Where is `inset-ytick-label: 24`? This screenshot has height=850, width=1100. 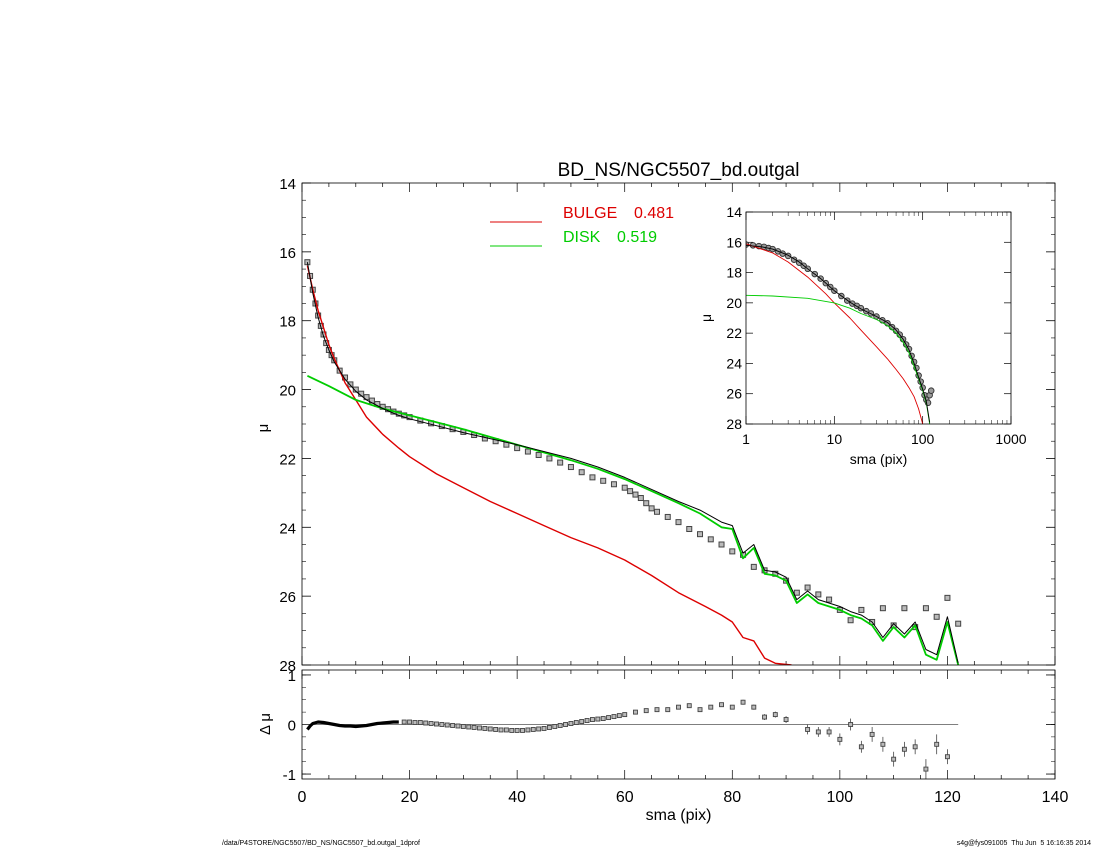 inset-ytick-label: 24 is located at coordinates (734, 363).